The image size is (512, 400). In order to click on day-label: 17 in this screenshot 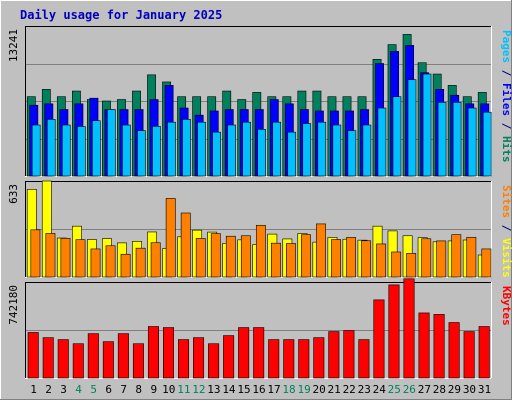, I will do `click(273, 389)`.